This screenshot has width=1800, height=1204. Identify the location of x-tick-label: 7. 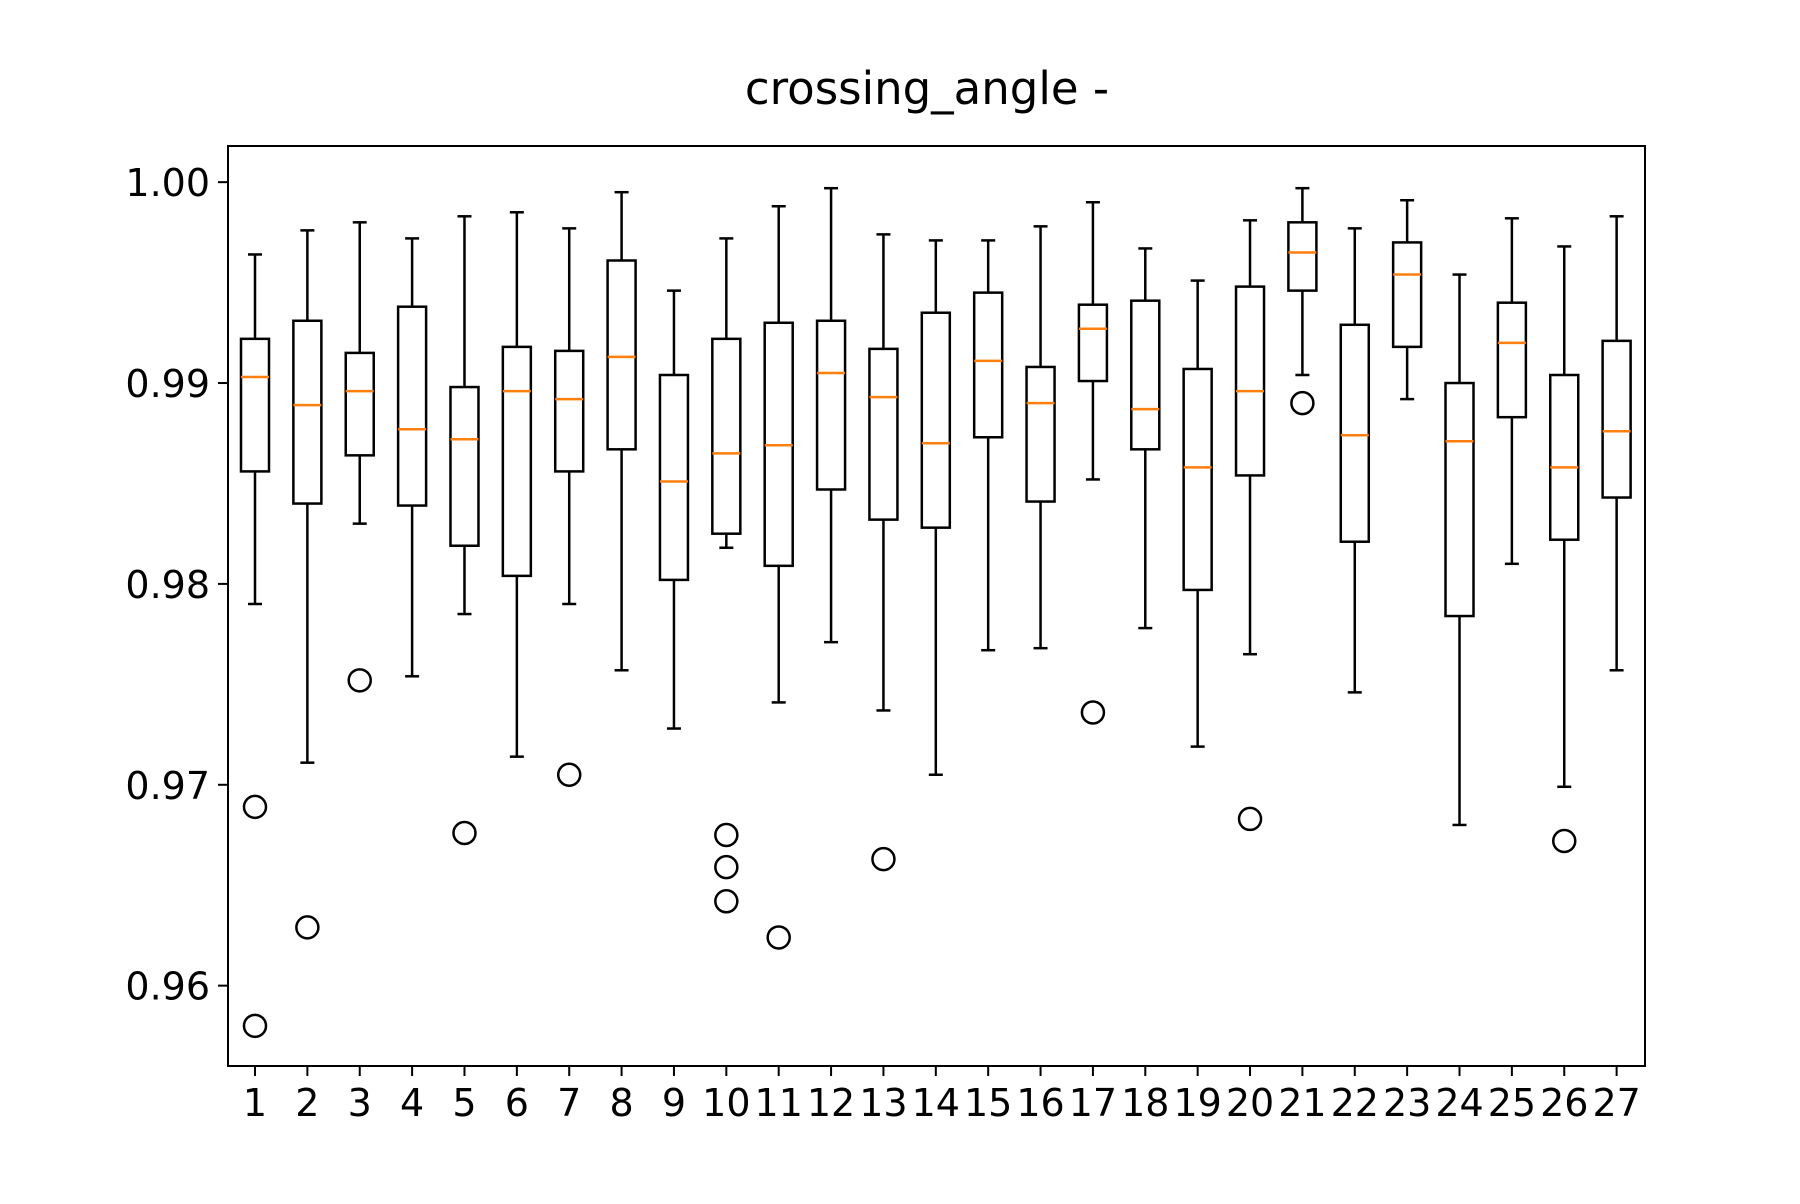
(569, 1103).